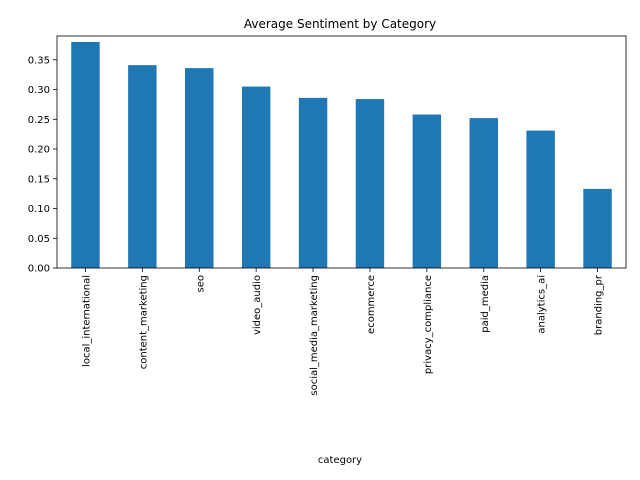 Image resolution: width=640 pixels, height=480 pixels. I want to click on x-tick-label: seo, so click(200, 283).